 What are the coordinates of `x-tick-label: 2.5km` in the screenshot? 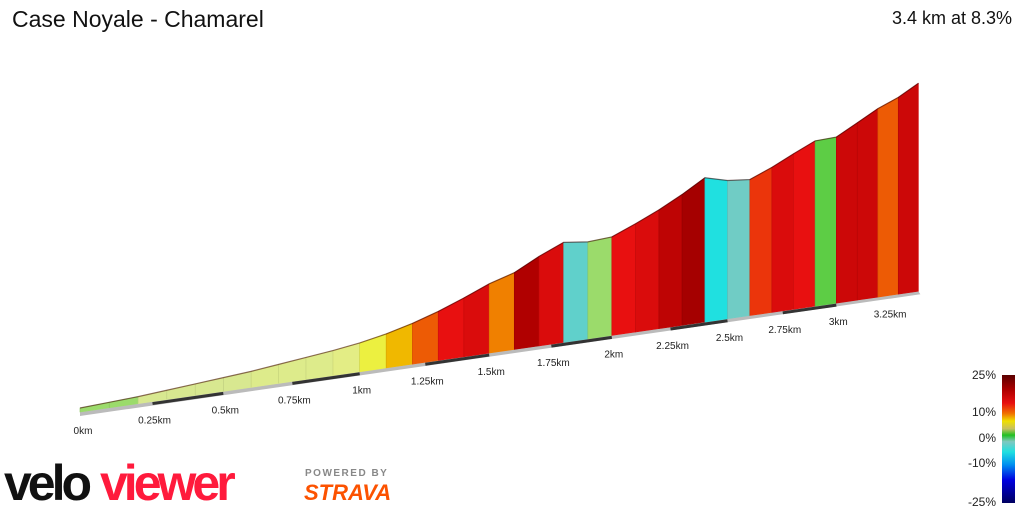 It's located at (729, 338).